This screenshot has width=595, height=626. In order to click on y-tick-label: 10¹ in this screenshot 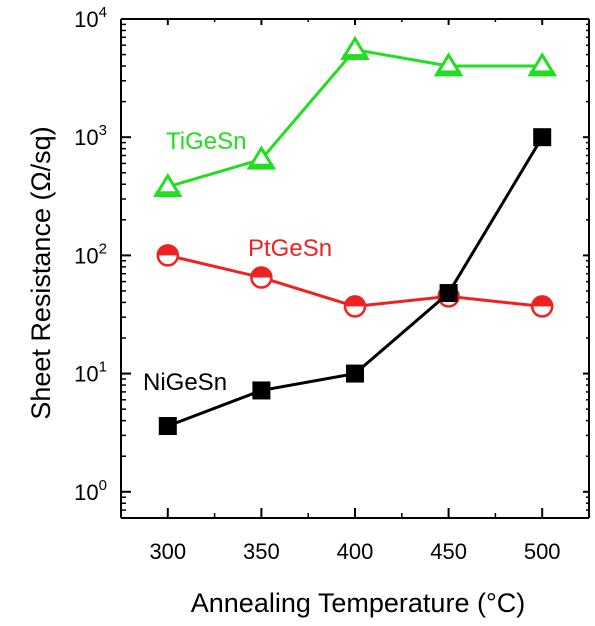, I will do `click(90, 373)`.